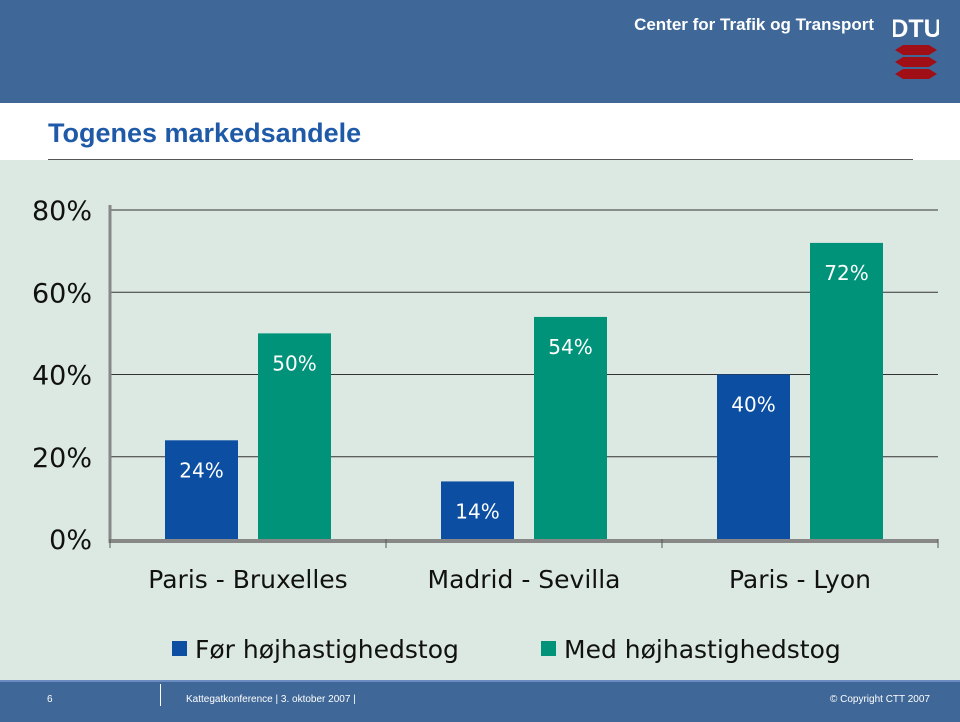 Image resolution: width=960 pixels, height=722 pixels. I want to click on x-tick-label: Paris - Lyon, so click(800, 579).